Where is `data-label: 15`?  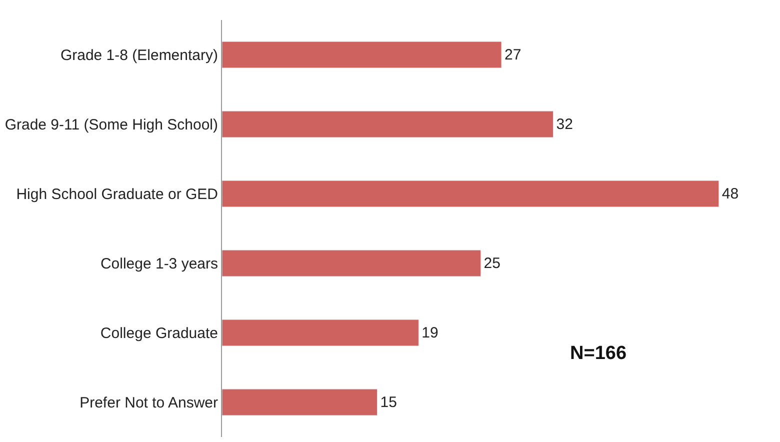 data-label: 15 is located at coordinates (388, 402).